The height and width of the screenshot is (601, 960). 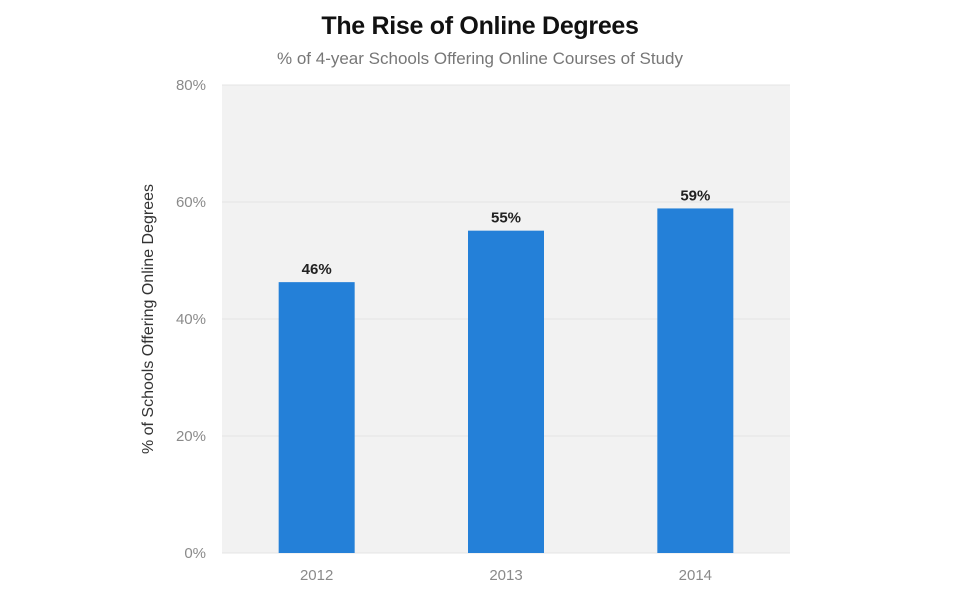 I want to click on y-tick-label: 80%, so click(x=191, y=85).